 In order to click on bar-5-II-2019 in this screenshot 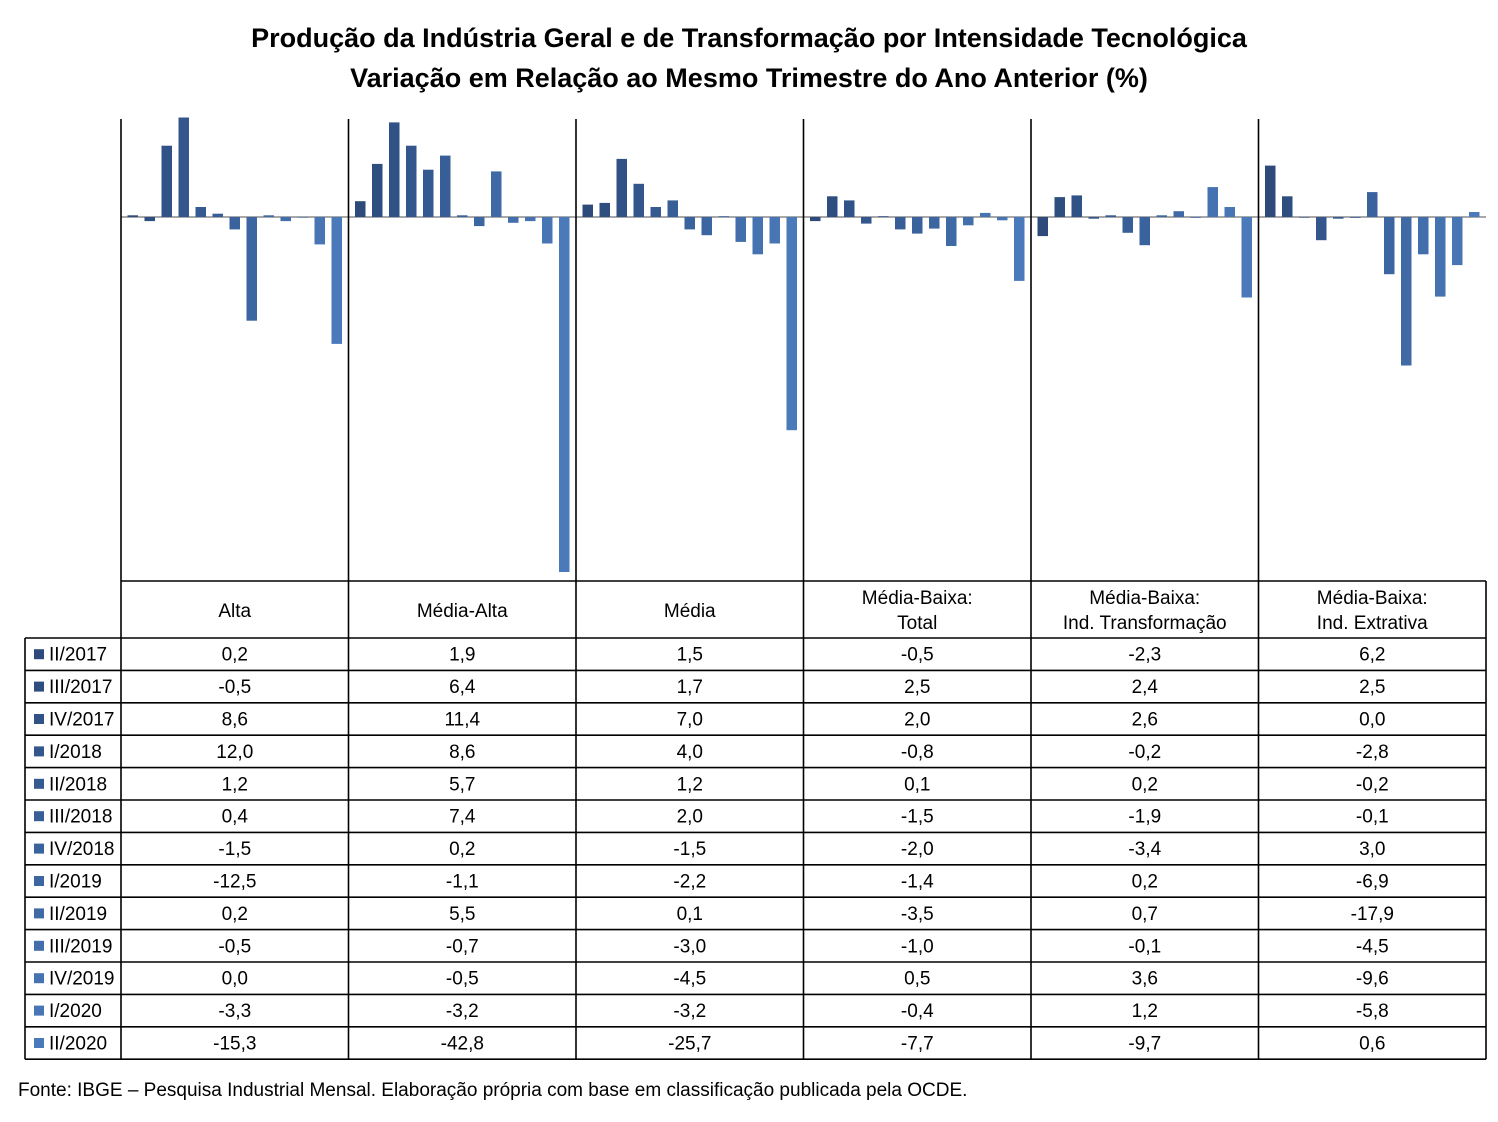, I will do `click(1178, 214)`.